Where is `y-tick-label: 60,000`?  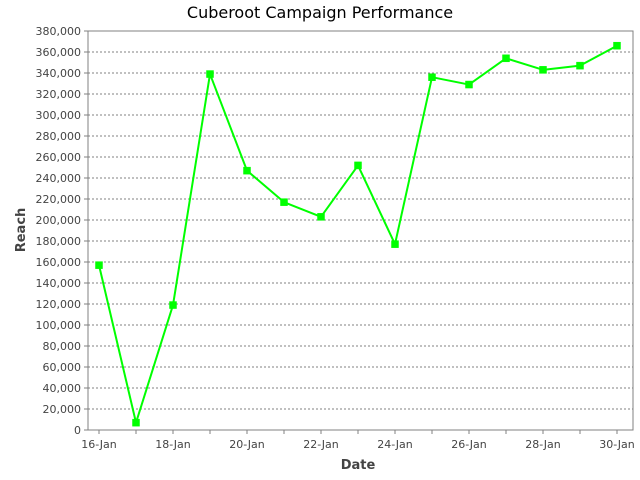 y-tick-label: 60,000 is located at coordinates (62, 367).